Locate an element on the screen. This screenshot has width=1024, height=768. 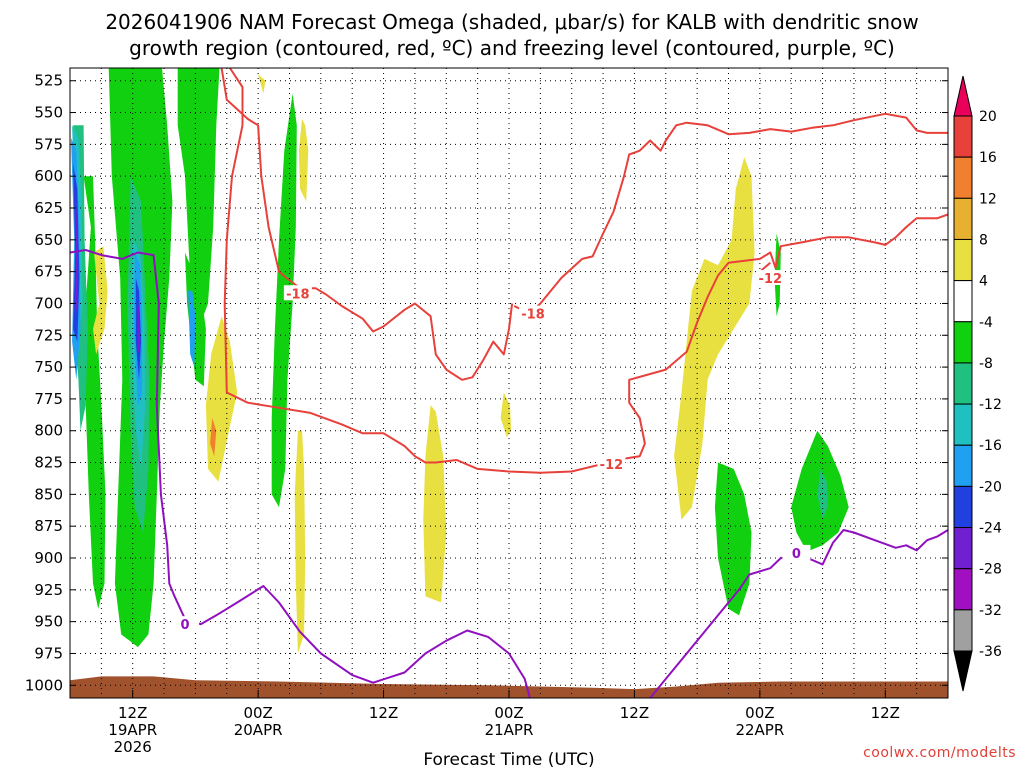
colorbar-label-5: -4 is located at coordinates (986, 323).